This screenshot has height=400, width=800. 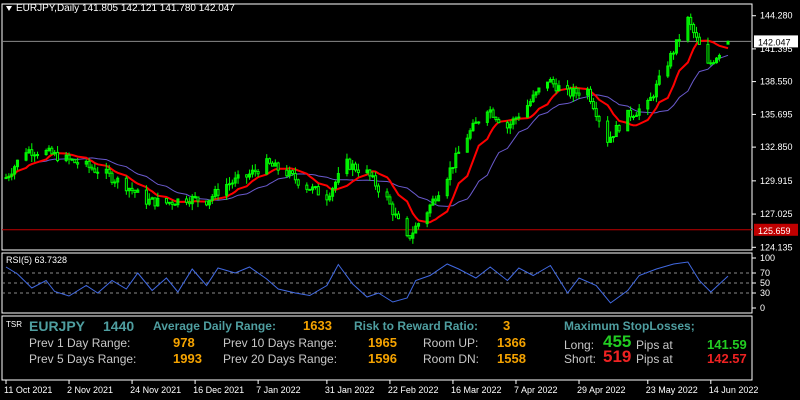 What do you see at coordinates (776, 49) in the screenshot?
I see `price-tick-label: 141.395` at bounding box center [776, 49].